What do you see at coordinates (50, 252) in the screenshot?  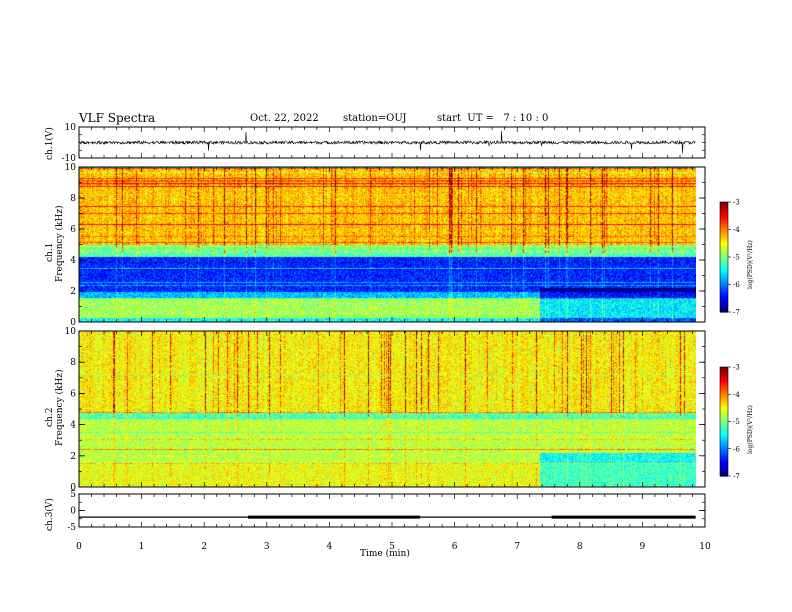 I see `ch1-ylabel-line1: ch.1` at bounding box center [50, 252].